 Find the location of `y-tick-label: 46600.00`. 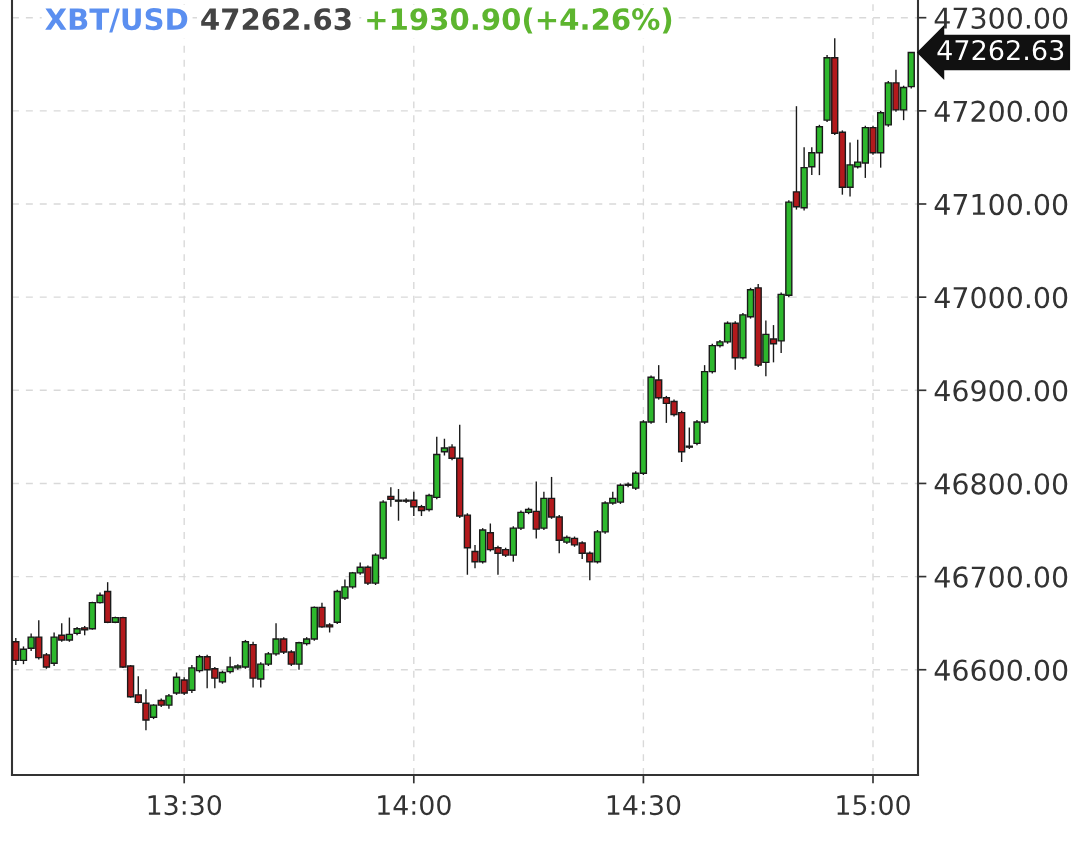

y-tick-label: 46600.00 is located at coordinates (1001, 670).